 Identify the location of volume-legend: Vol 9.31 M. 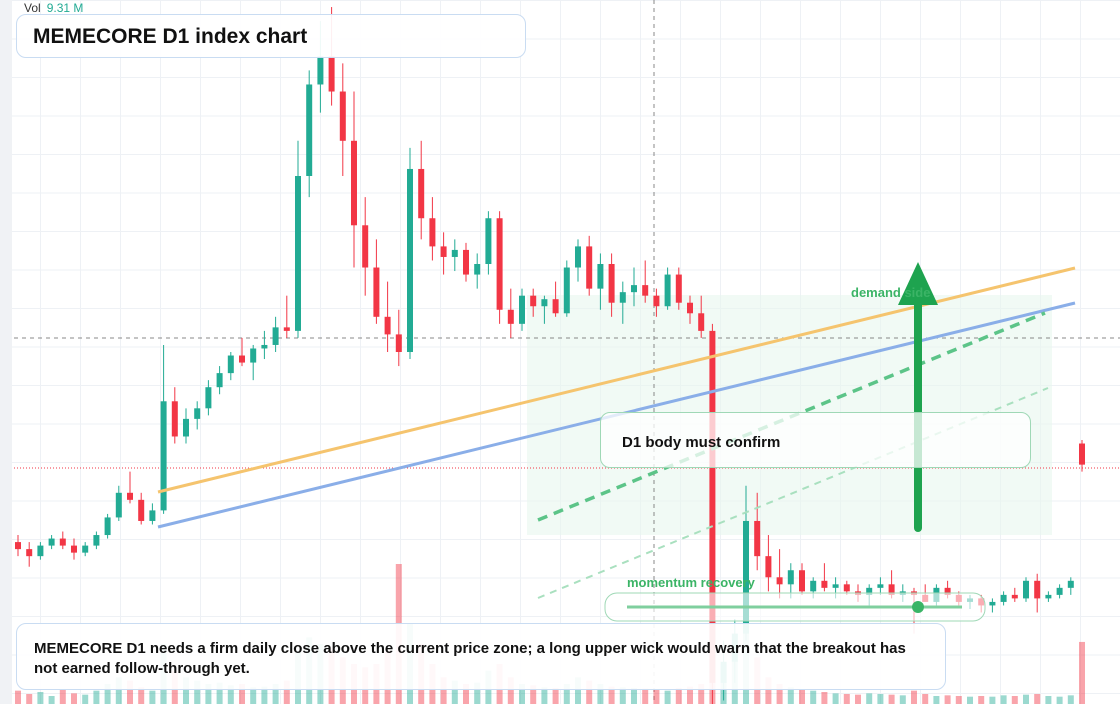
(53, 8).